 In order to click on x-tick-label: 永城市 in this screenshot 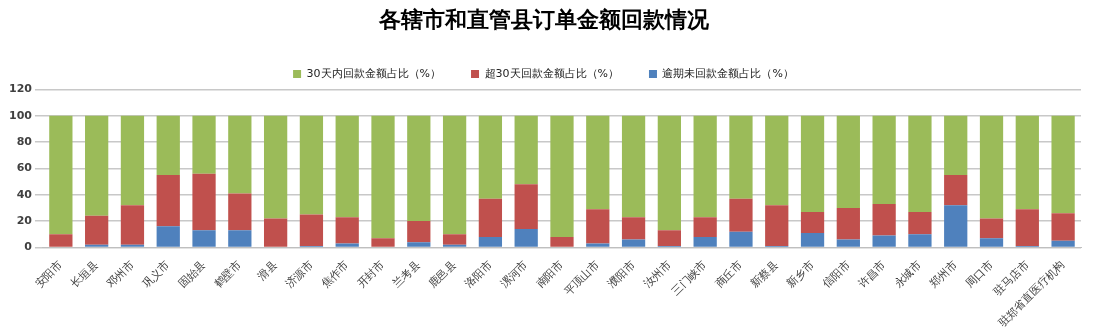, I will do `click(908, 274)`.